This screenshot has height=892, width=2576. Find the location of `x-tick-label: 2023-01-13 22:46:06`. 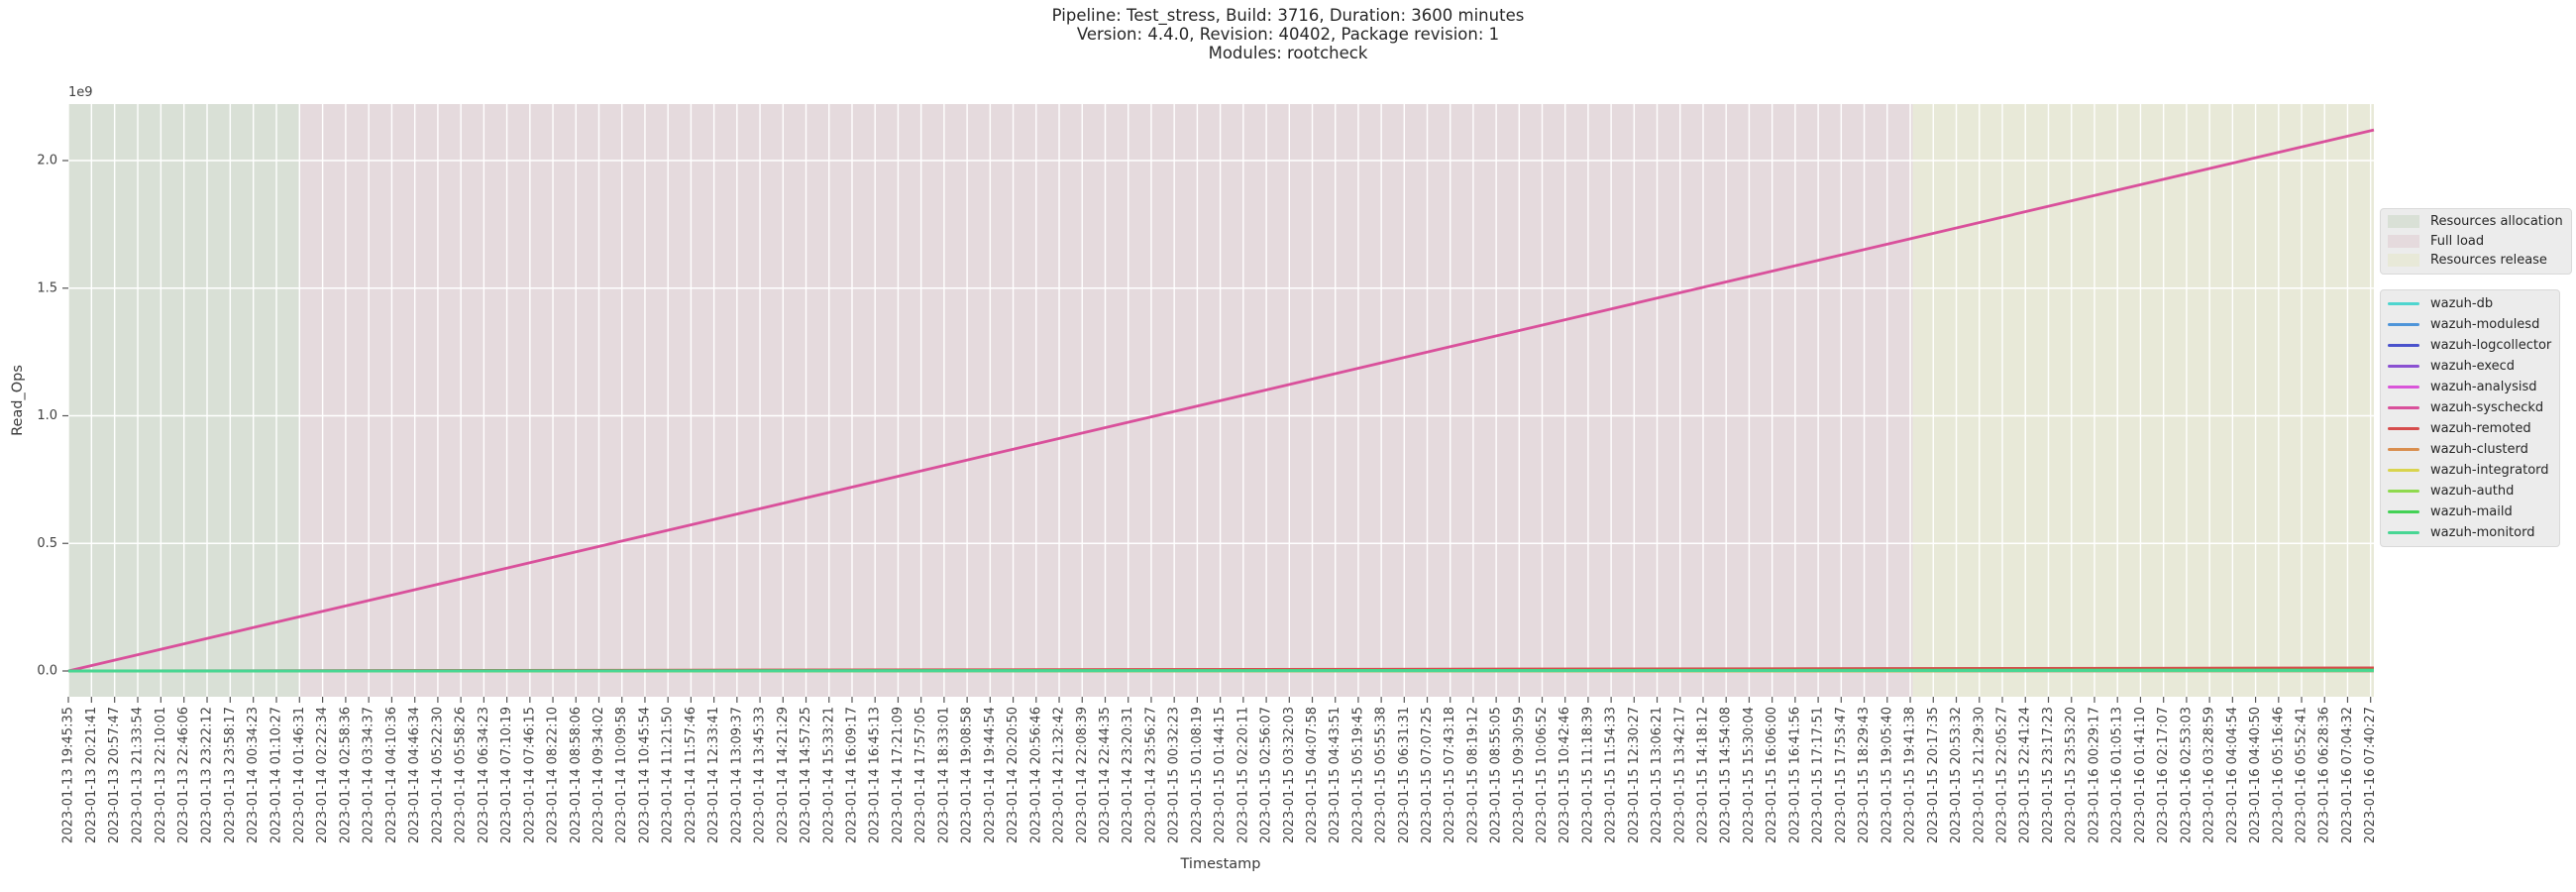

x-tick-label: 2023-01-13 22:46:06 is located at coordinates (183, 775).